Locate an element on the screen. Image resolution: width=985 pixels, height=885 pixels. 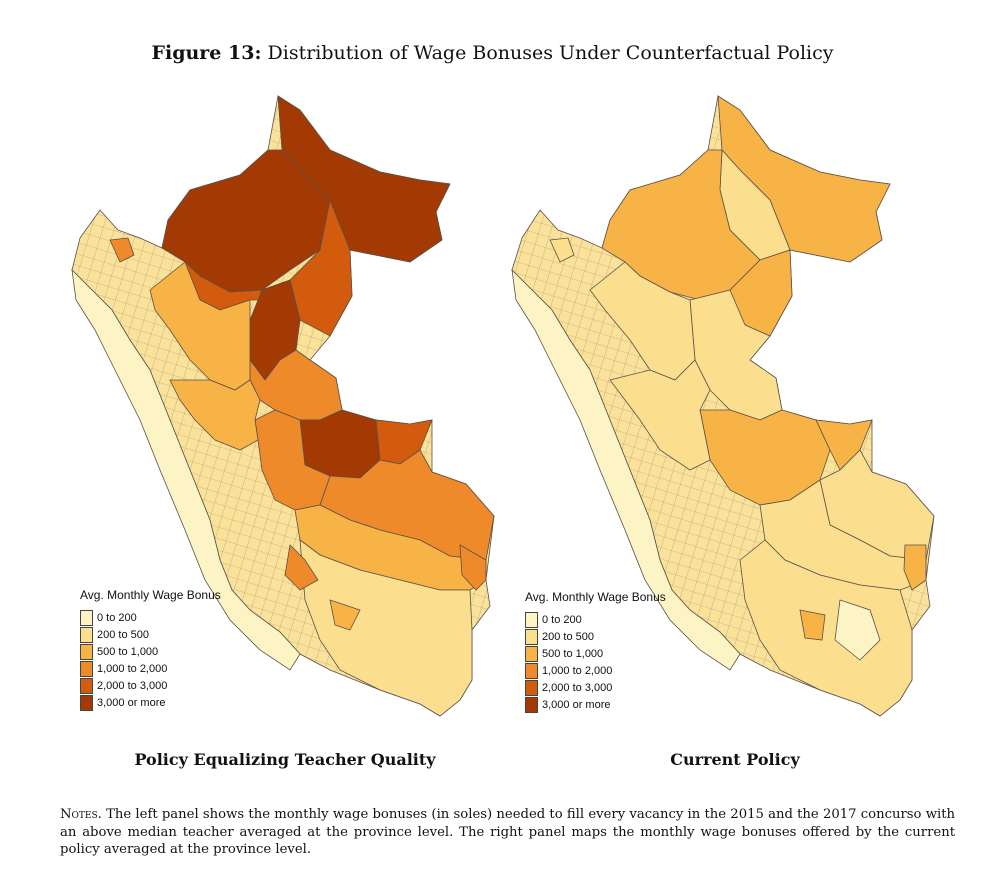
right-region-south is located at coordinates (826, 628).